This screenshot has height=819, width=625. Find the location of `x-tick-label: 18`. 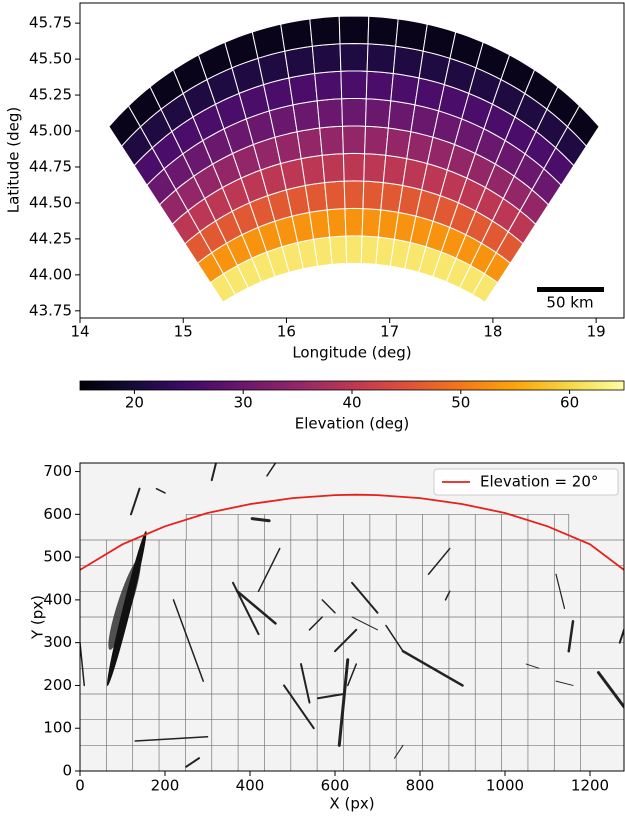

x-tick-label: 18 is located at coordinates (492, 332).